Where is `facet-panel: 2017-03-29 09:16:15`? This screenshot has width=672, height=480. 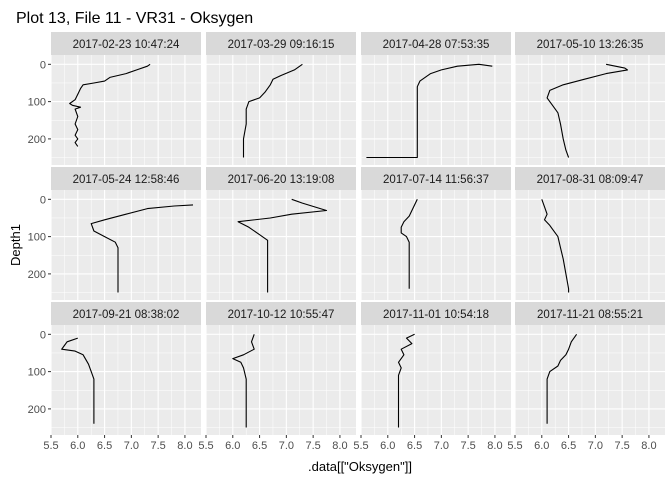 facet-panel: 2017-03-29 09:16:15 is located at coordinates (280, 98).